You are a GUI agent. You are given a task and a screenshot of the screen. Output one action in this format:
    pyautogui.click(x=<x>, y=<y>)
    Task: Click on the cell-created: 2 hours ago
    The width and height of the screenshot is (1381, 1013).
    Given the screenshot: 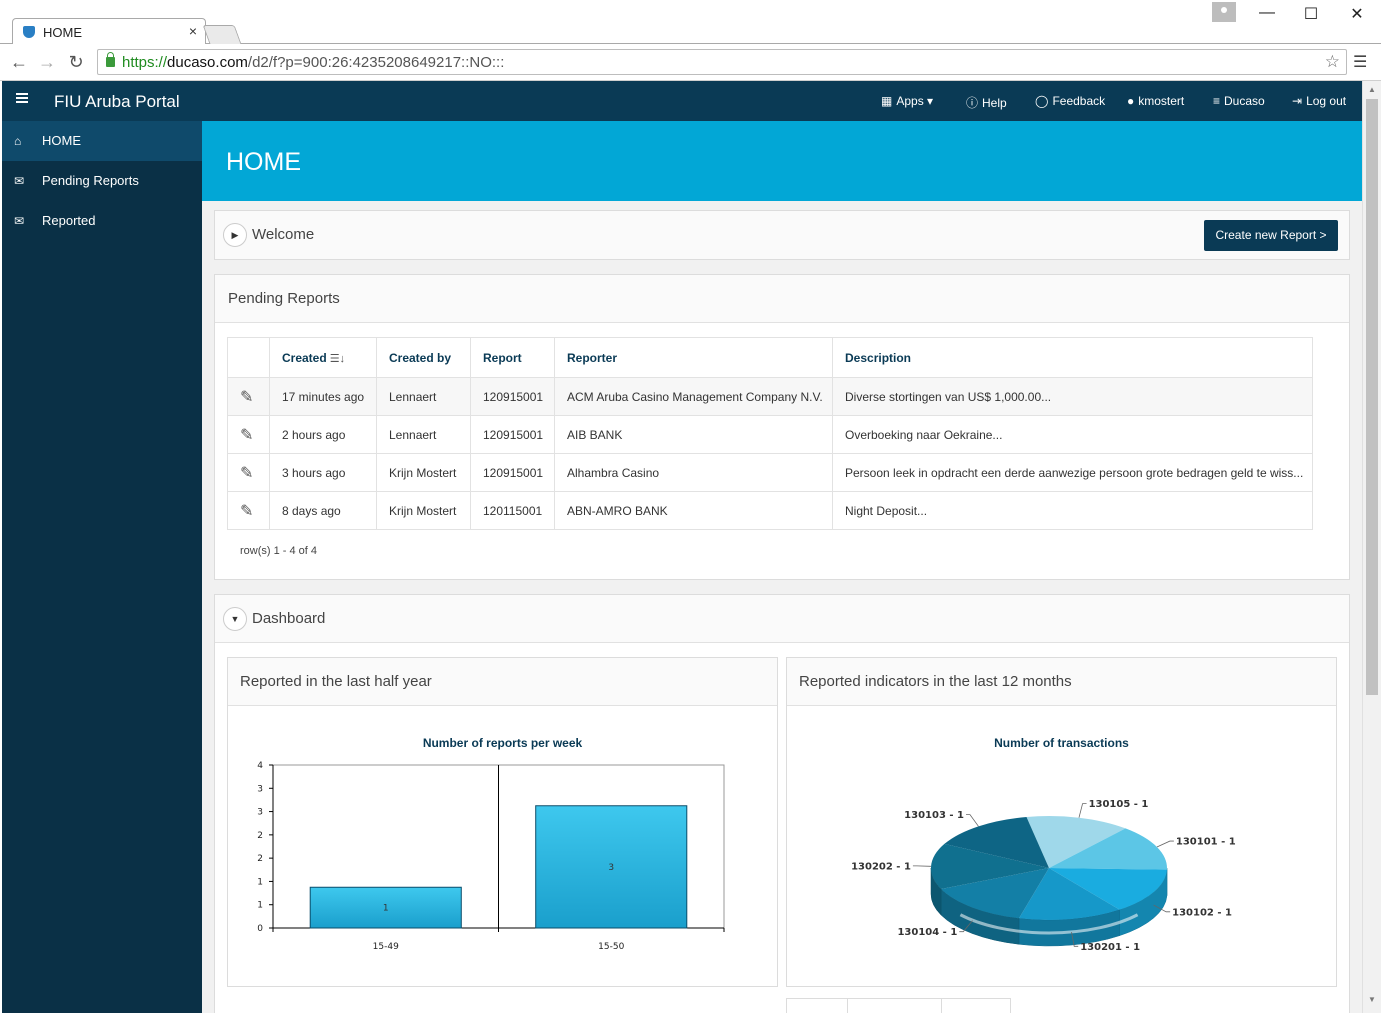 What is the action you would take?
    pyautogui.click(x=323, y=434)
    